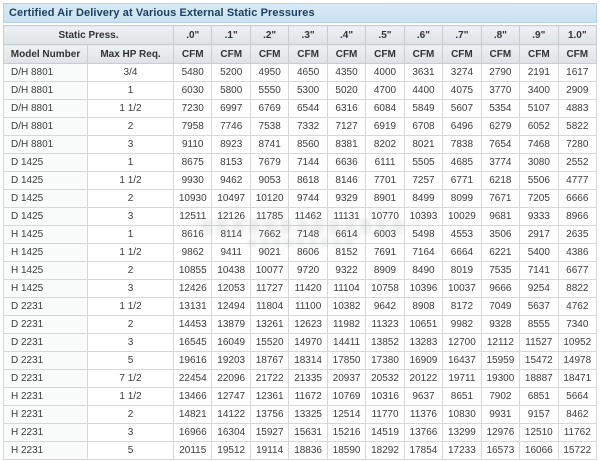 The height and width of the screenshot is (461, 600). I want to click on cfm-cell: 9744, so click(308, 198).